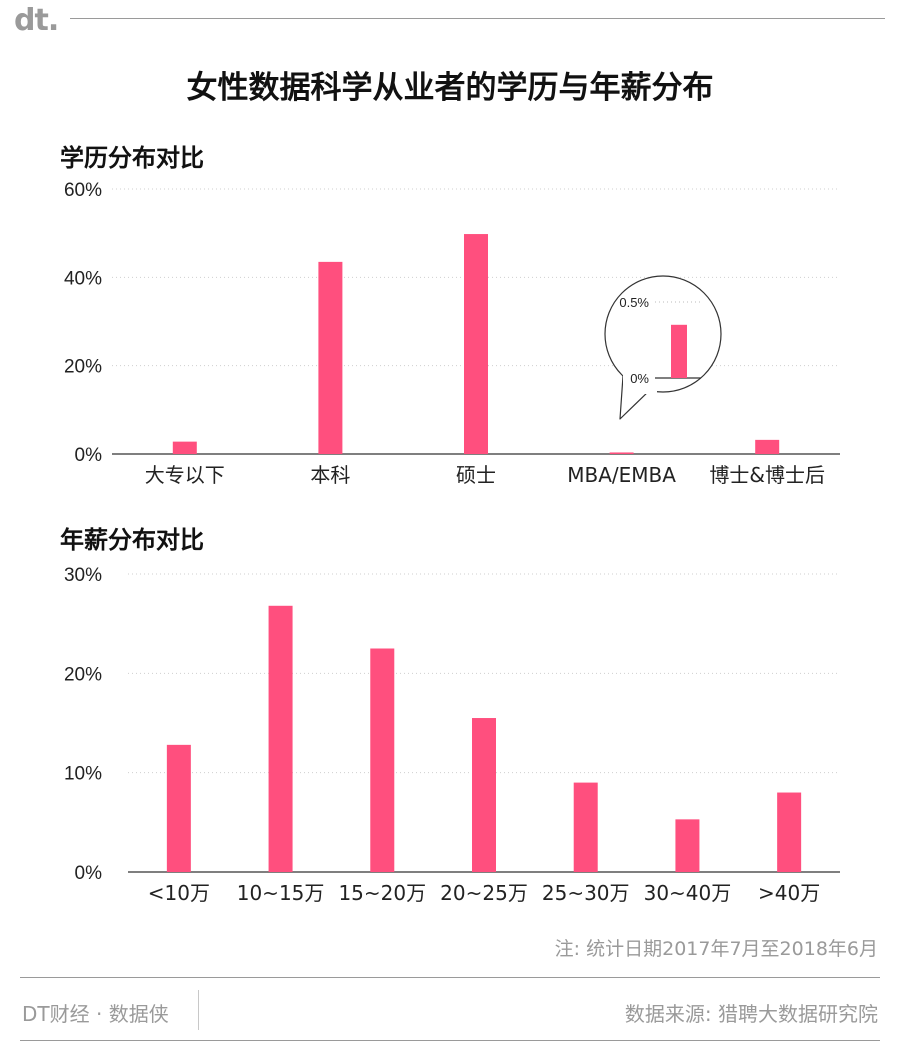 This screenshot has height=1044, width=900. What do you see at coordinates (767, 475) in the screenshot?
I see `x-tick-label: 博士&博士后` at bounding box center [767, 475].